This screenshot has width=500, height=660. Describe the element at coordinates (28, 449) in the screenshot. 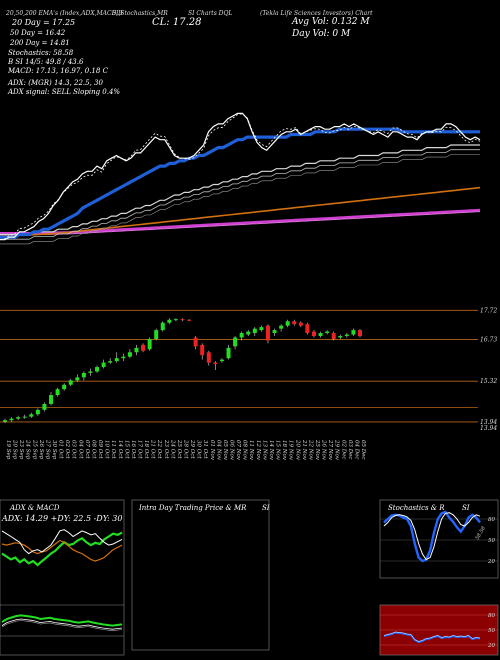

I see `date-label-3: 24 Sep` at that location.